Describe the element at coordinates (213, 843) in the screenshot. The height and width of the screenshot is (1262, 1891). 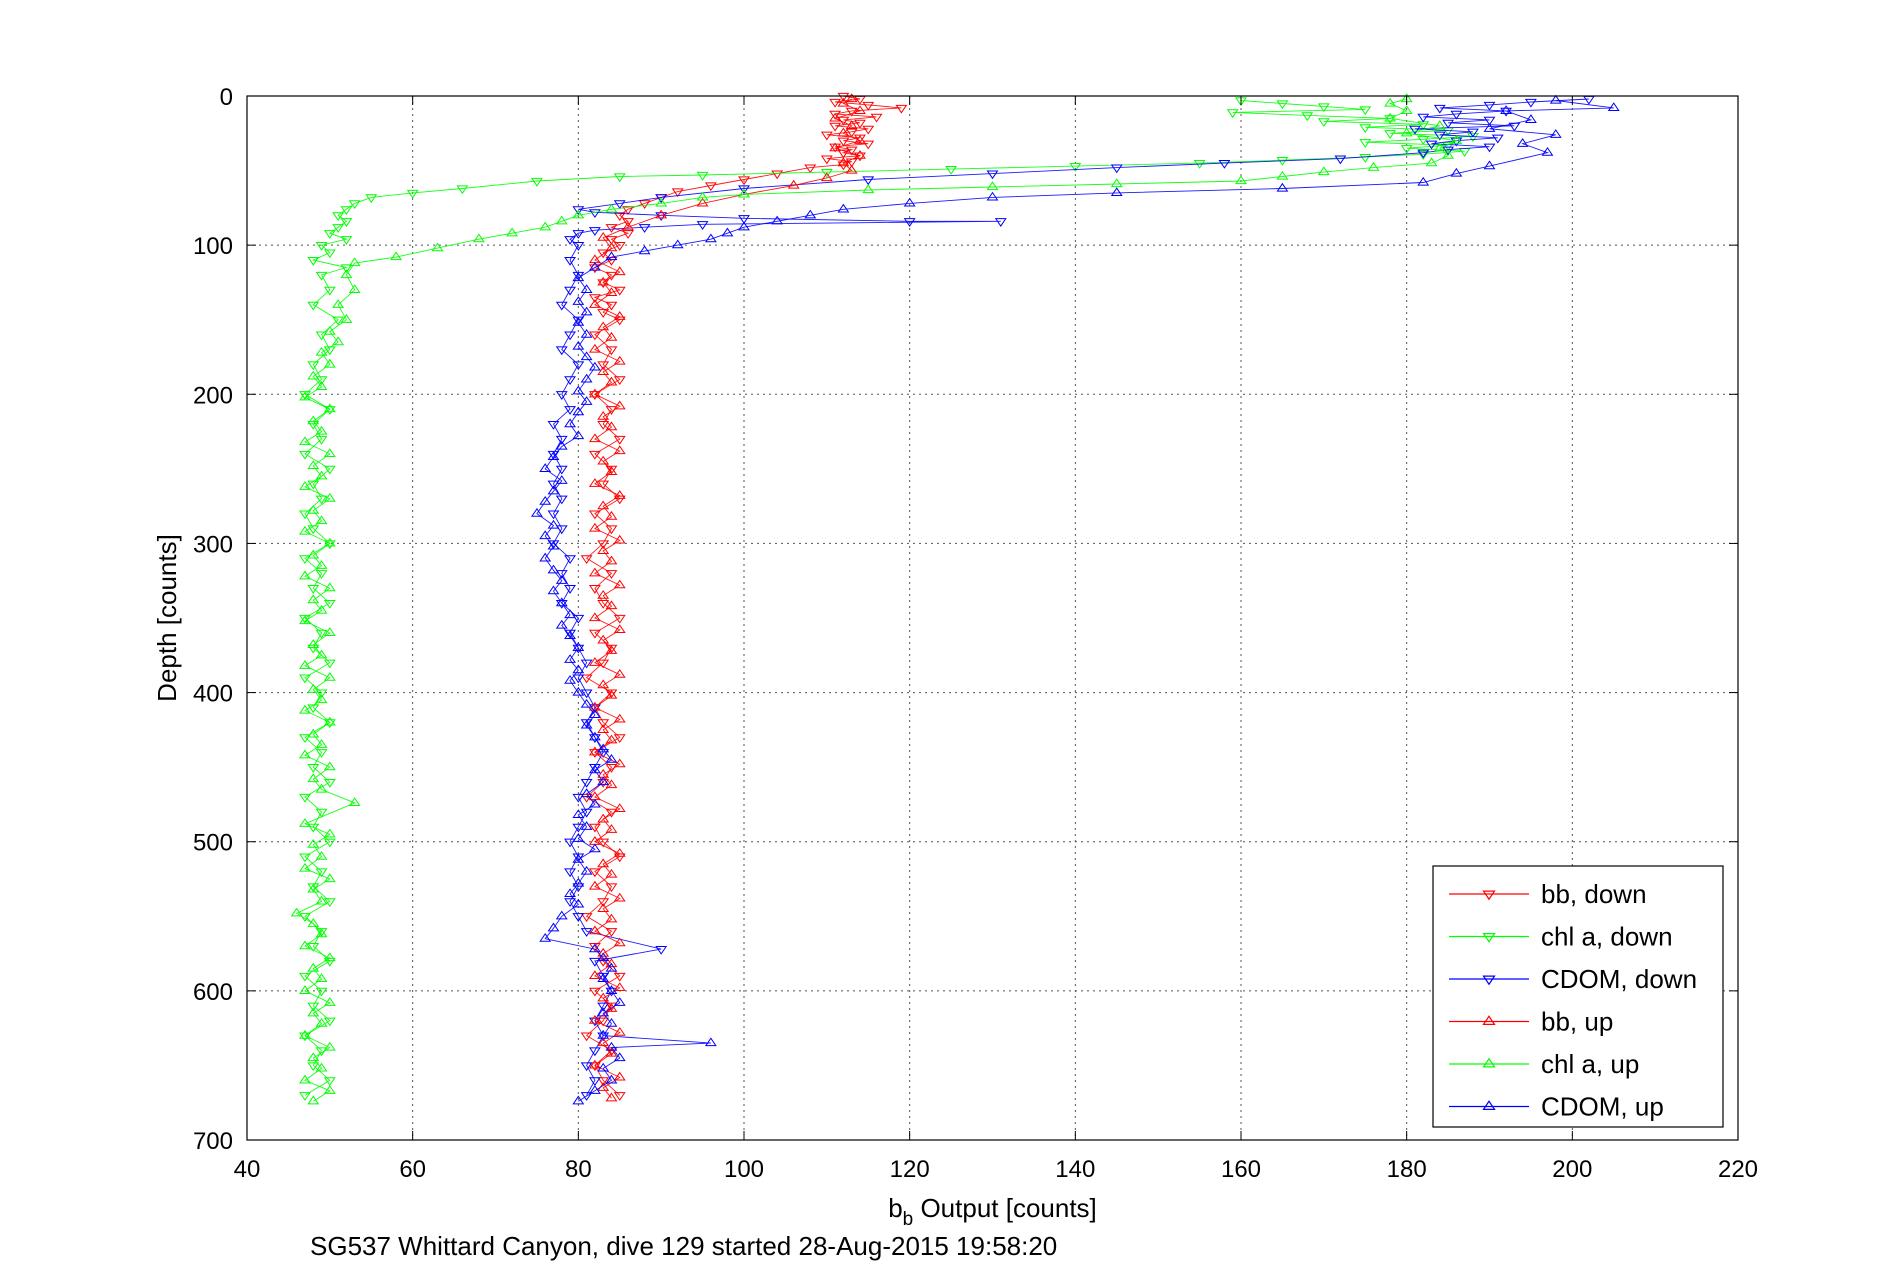
I see `y-tick-label: 500` at that location.